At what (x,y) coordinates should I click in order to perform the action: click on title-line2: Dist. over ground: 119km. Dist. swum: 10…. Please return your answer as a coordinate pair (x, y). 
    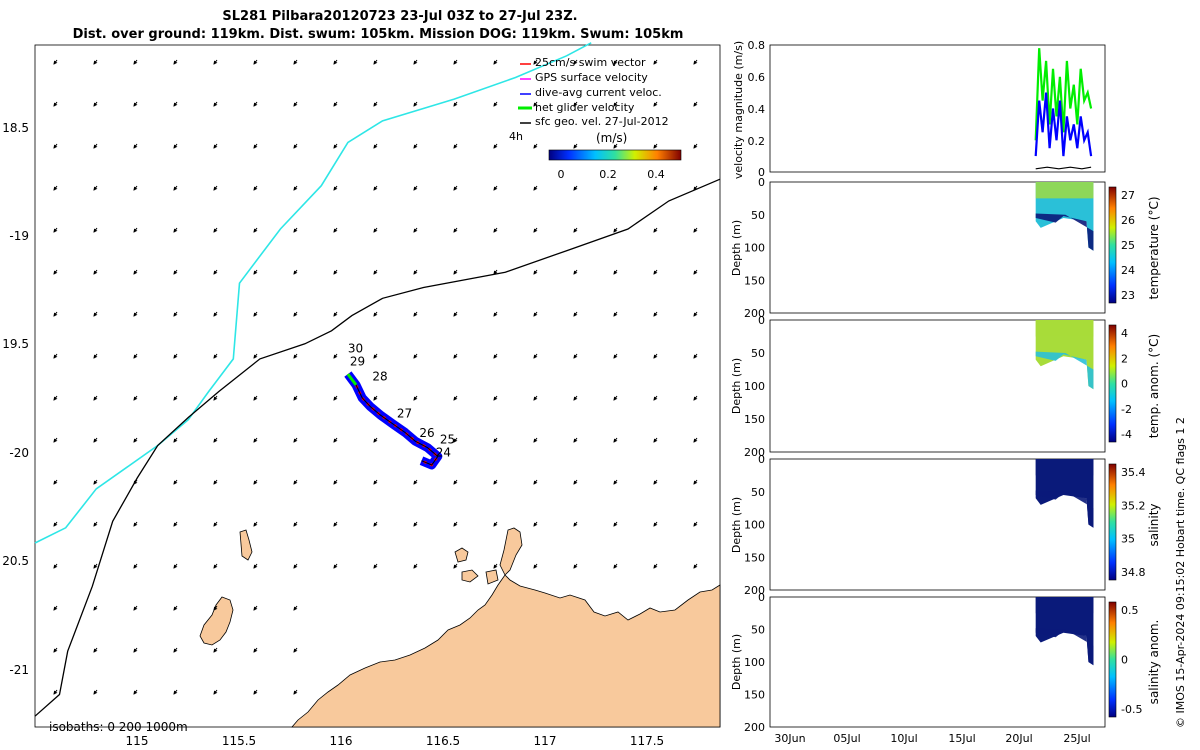
    Looking at the image, I should click on (378, 34).